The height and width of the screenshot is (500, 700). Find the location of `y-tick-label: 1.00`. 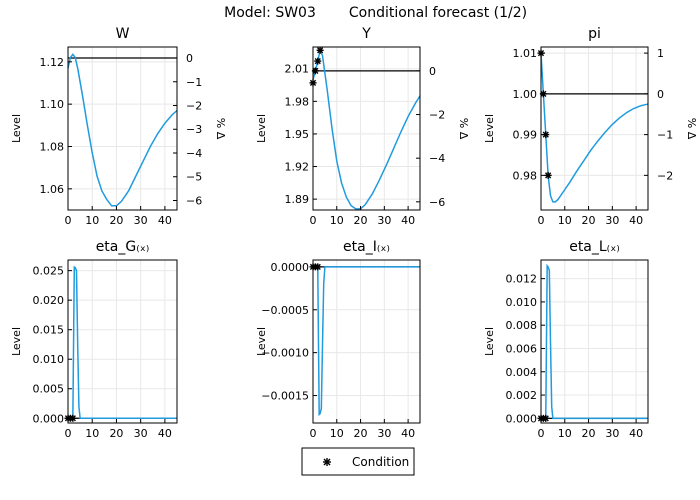

y-tick-label: 1.00 is located at coordinates (525, 94).